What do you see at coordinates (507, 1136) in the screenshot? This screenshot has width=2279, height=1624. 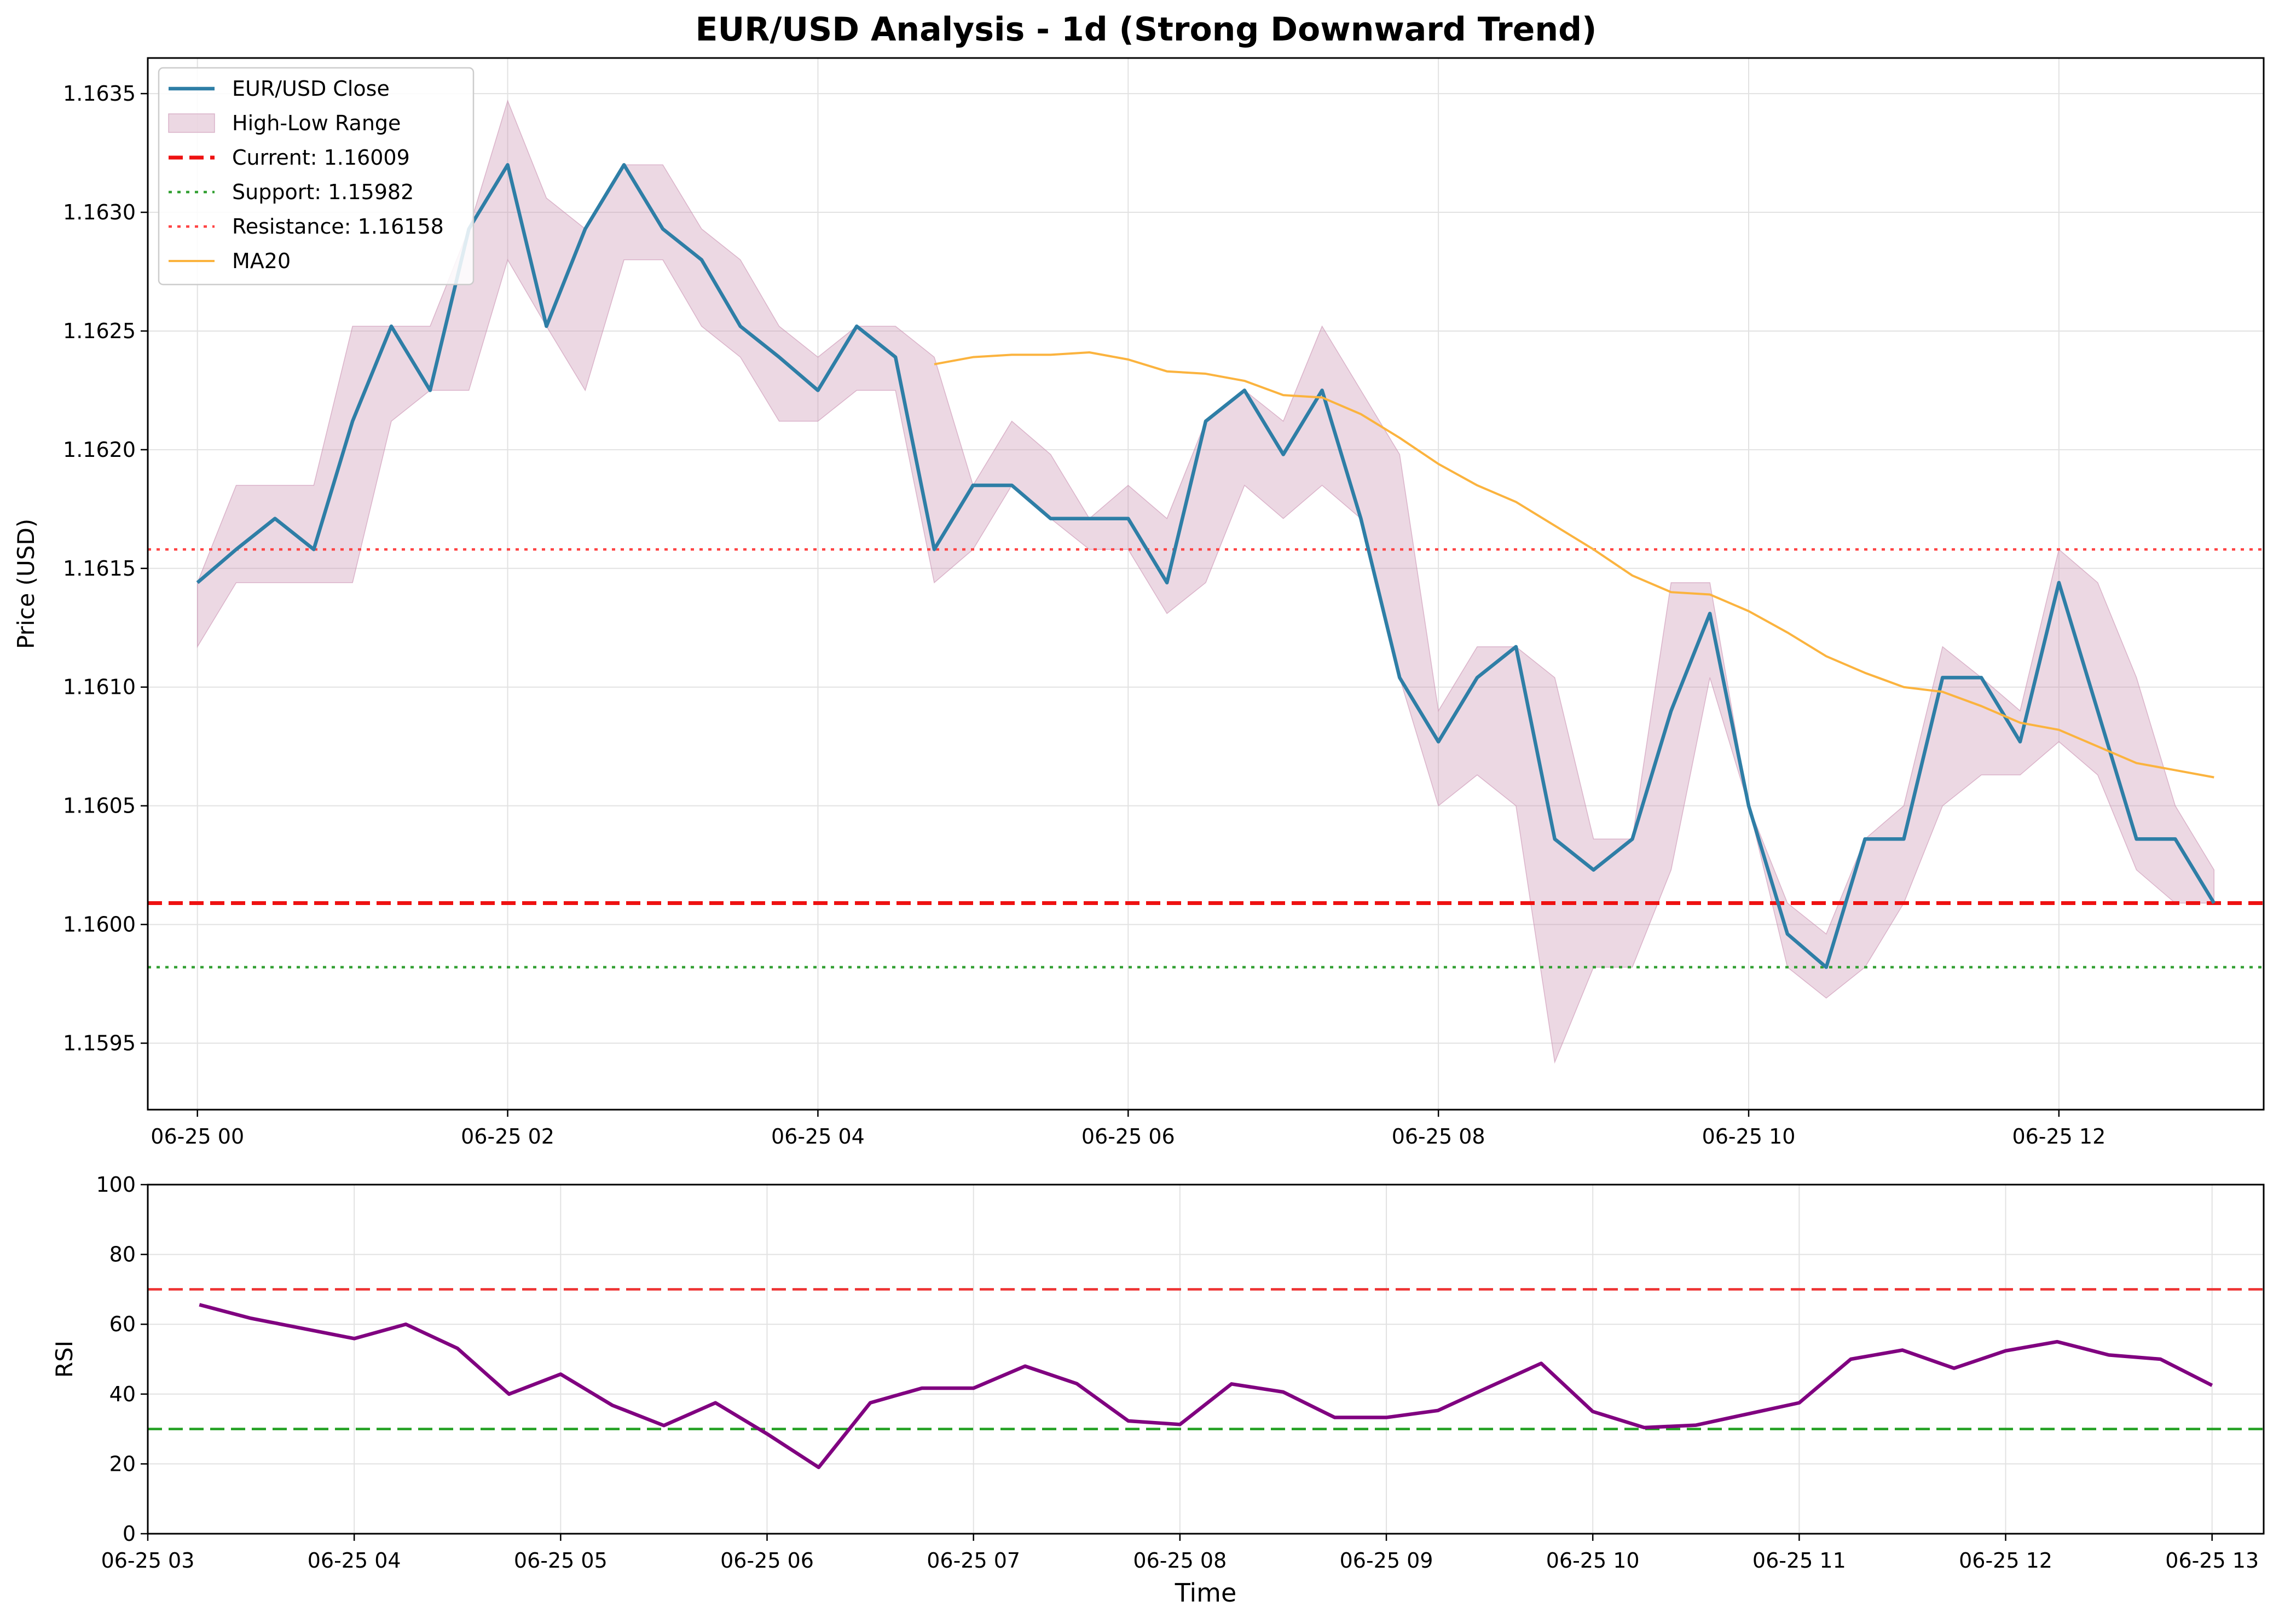 I see `x-tick-label: 06-25 02` at bounding box center [507, 1136].